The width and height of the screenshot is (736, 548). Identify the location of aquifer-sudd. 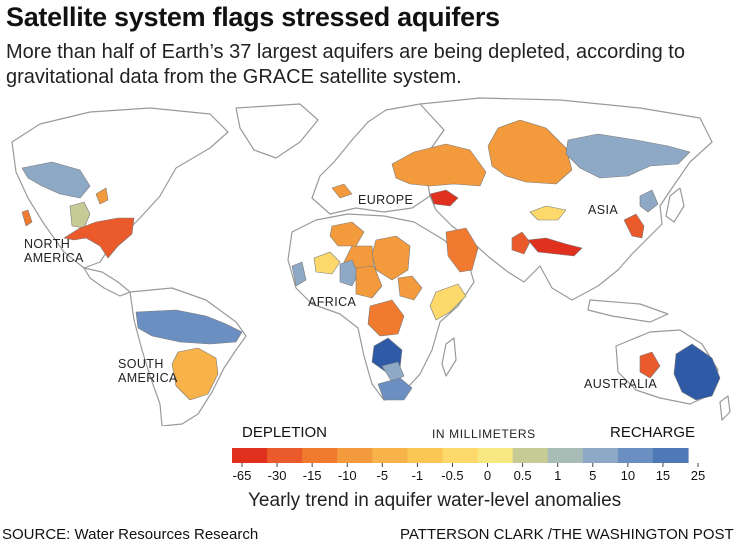
(410, 288).